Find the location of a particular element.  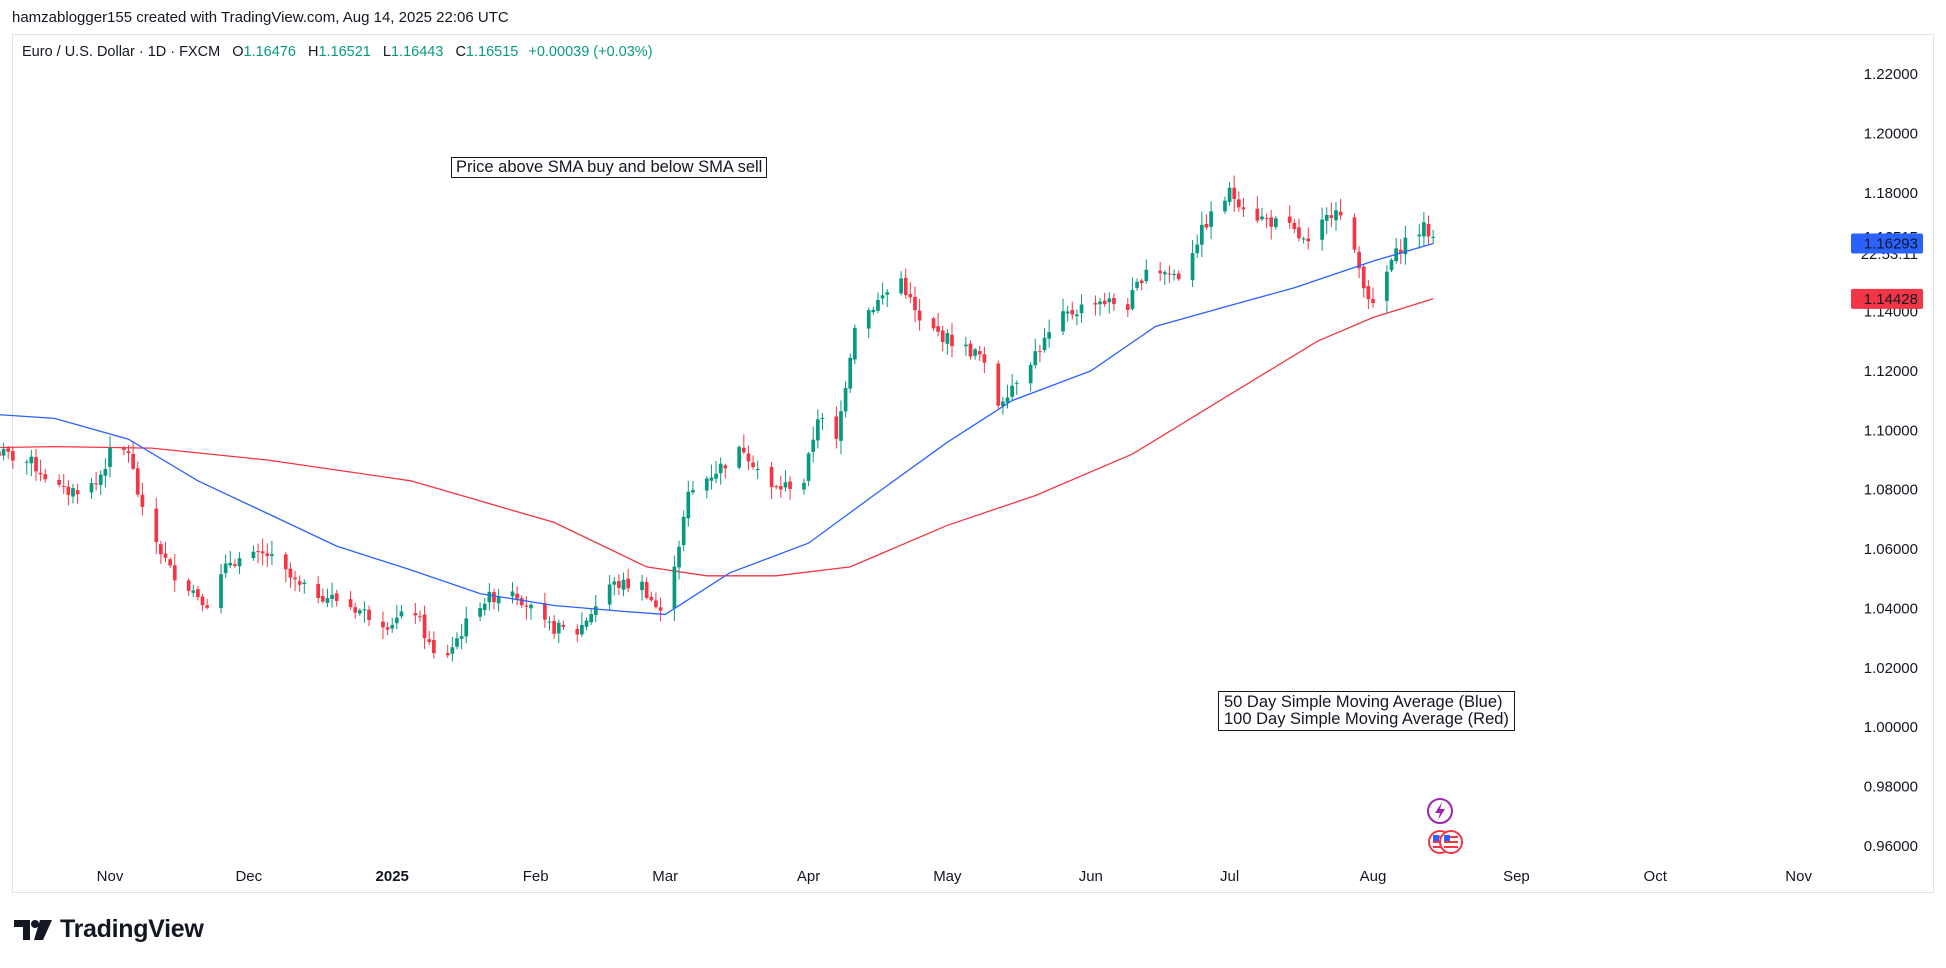

strategy-note-box: Price above SMA buy and below SMA sell is located at coordinates (609, 167).